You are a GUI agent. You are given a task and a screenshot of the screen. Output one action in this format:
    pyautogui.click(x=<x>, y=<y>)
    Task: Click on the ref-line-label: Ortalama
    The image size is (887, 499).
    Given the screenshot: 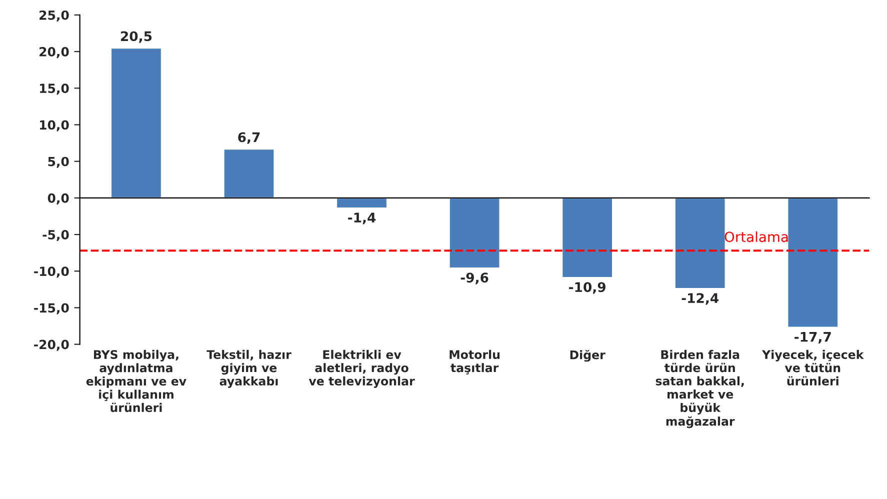 What is the action you would take?
    pyautogui.click(x=756, y=236)
    